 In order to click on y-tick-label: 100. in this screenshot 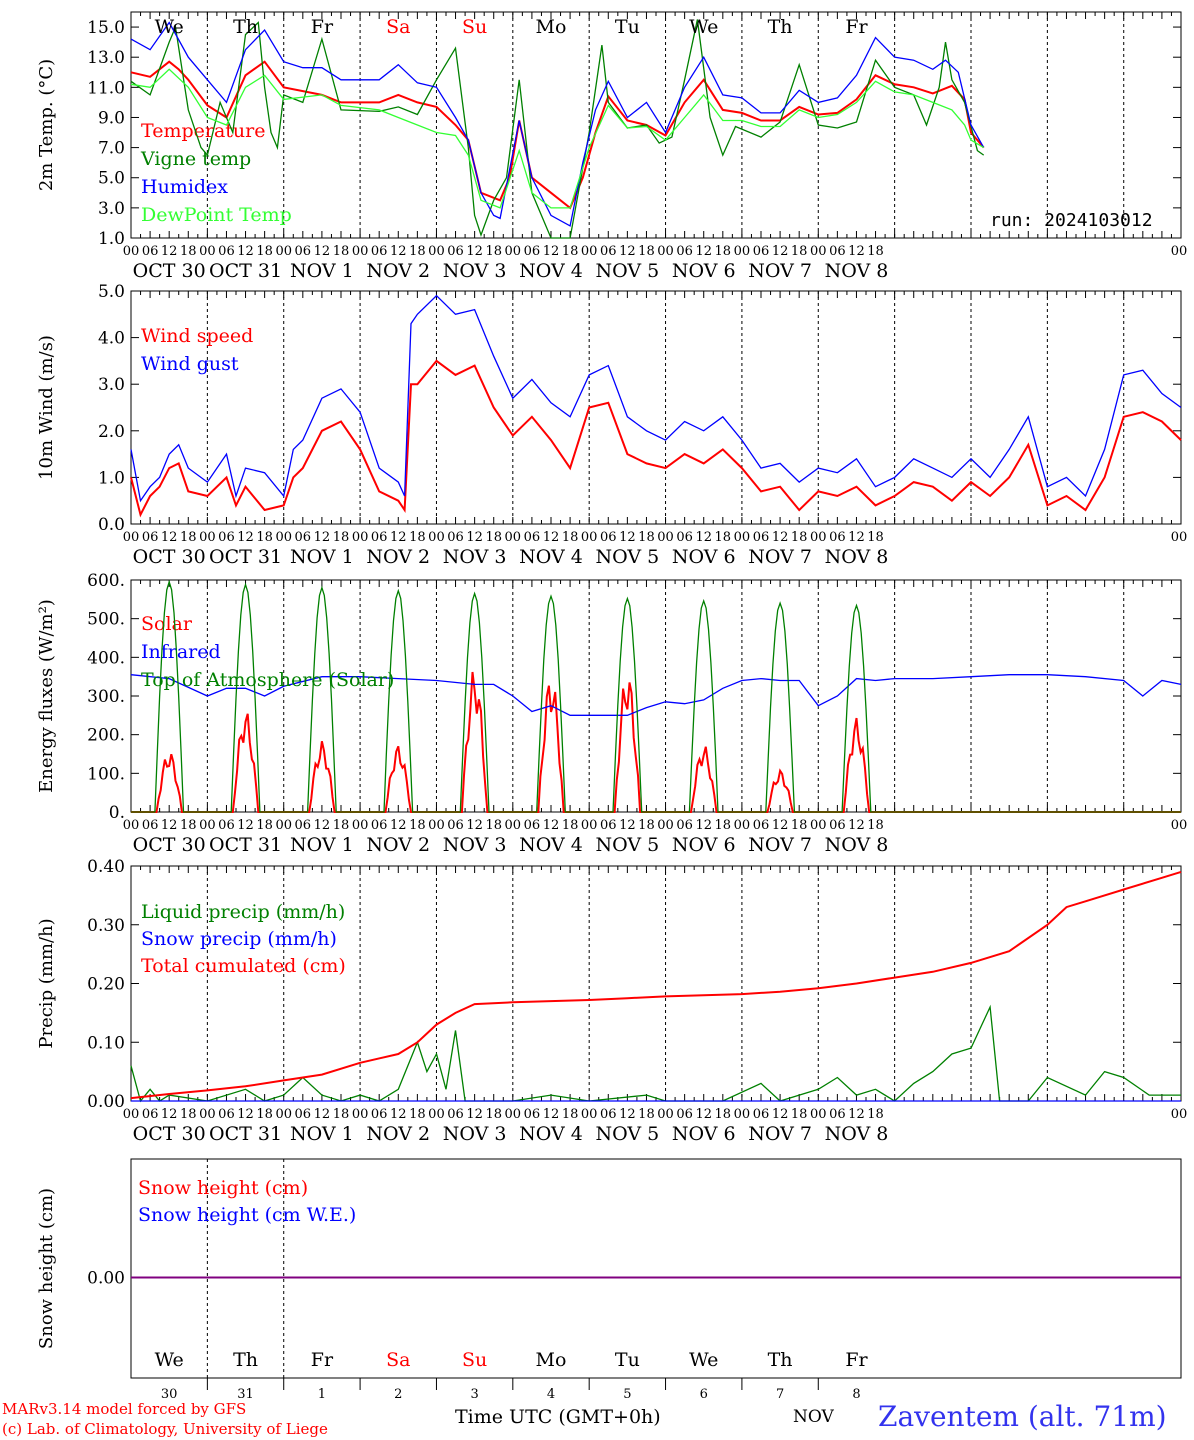, I will do `click(106, 774)`.